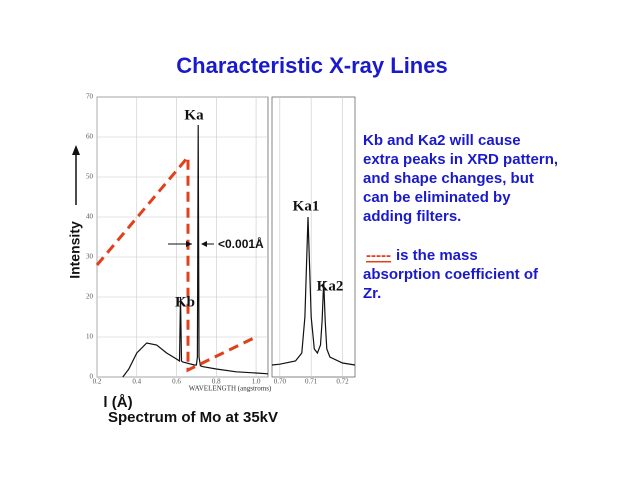 The image size is (638, 493). I want to click on peak-label: Kb, so click(185, 302).